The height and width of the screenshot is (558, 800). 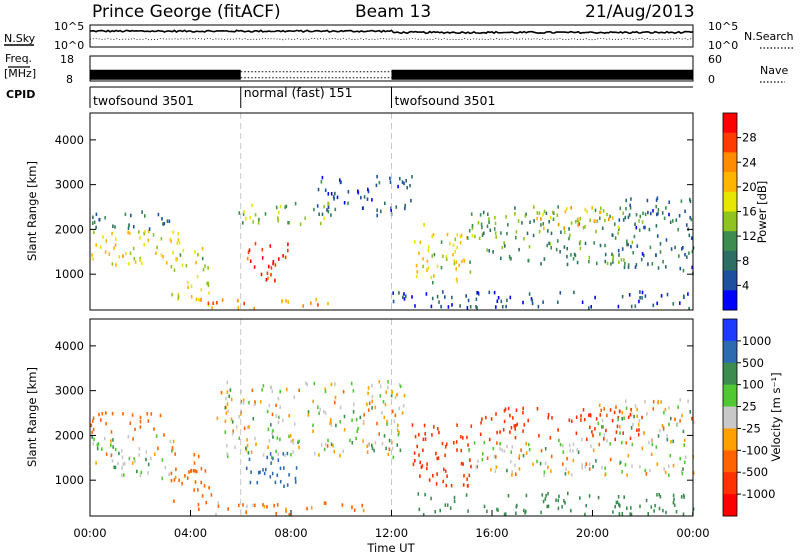 What do you see at coordinates (298, 92) in the screenshot?
I see `cpid-entry-1: normal (fast) 151` at bounding box center [298, 92].